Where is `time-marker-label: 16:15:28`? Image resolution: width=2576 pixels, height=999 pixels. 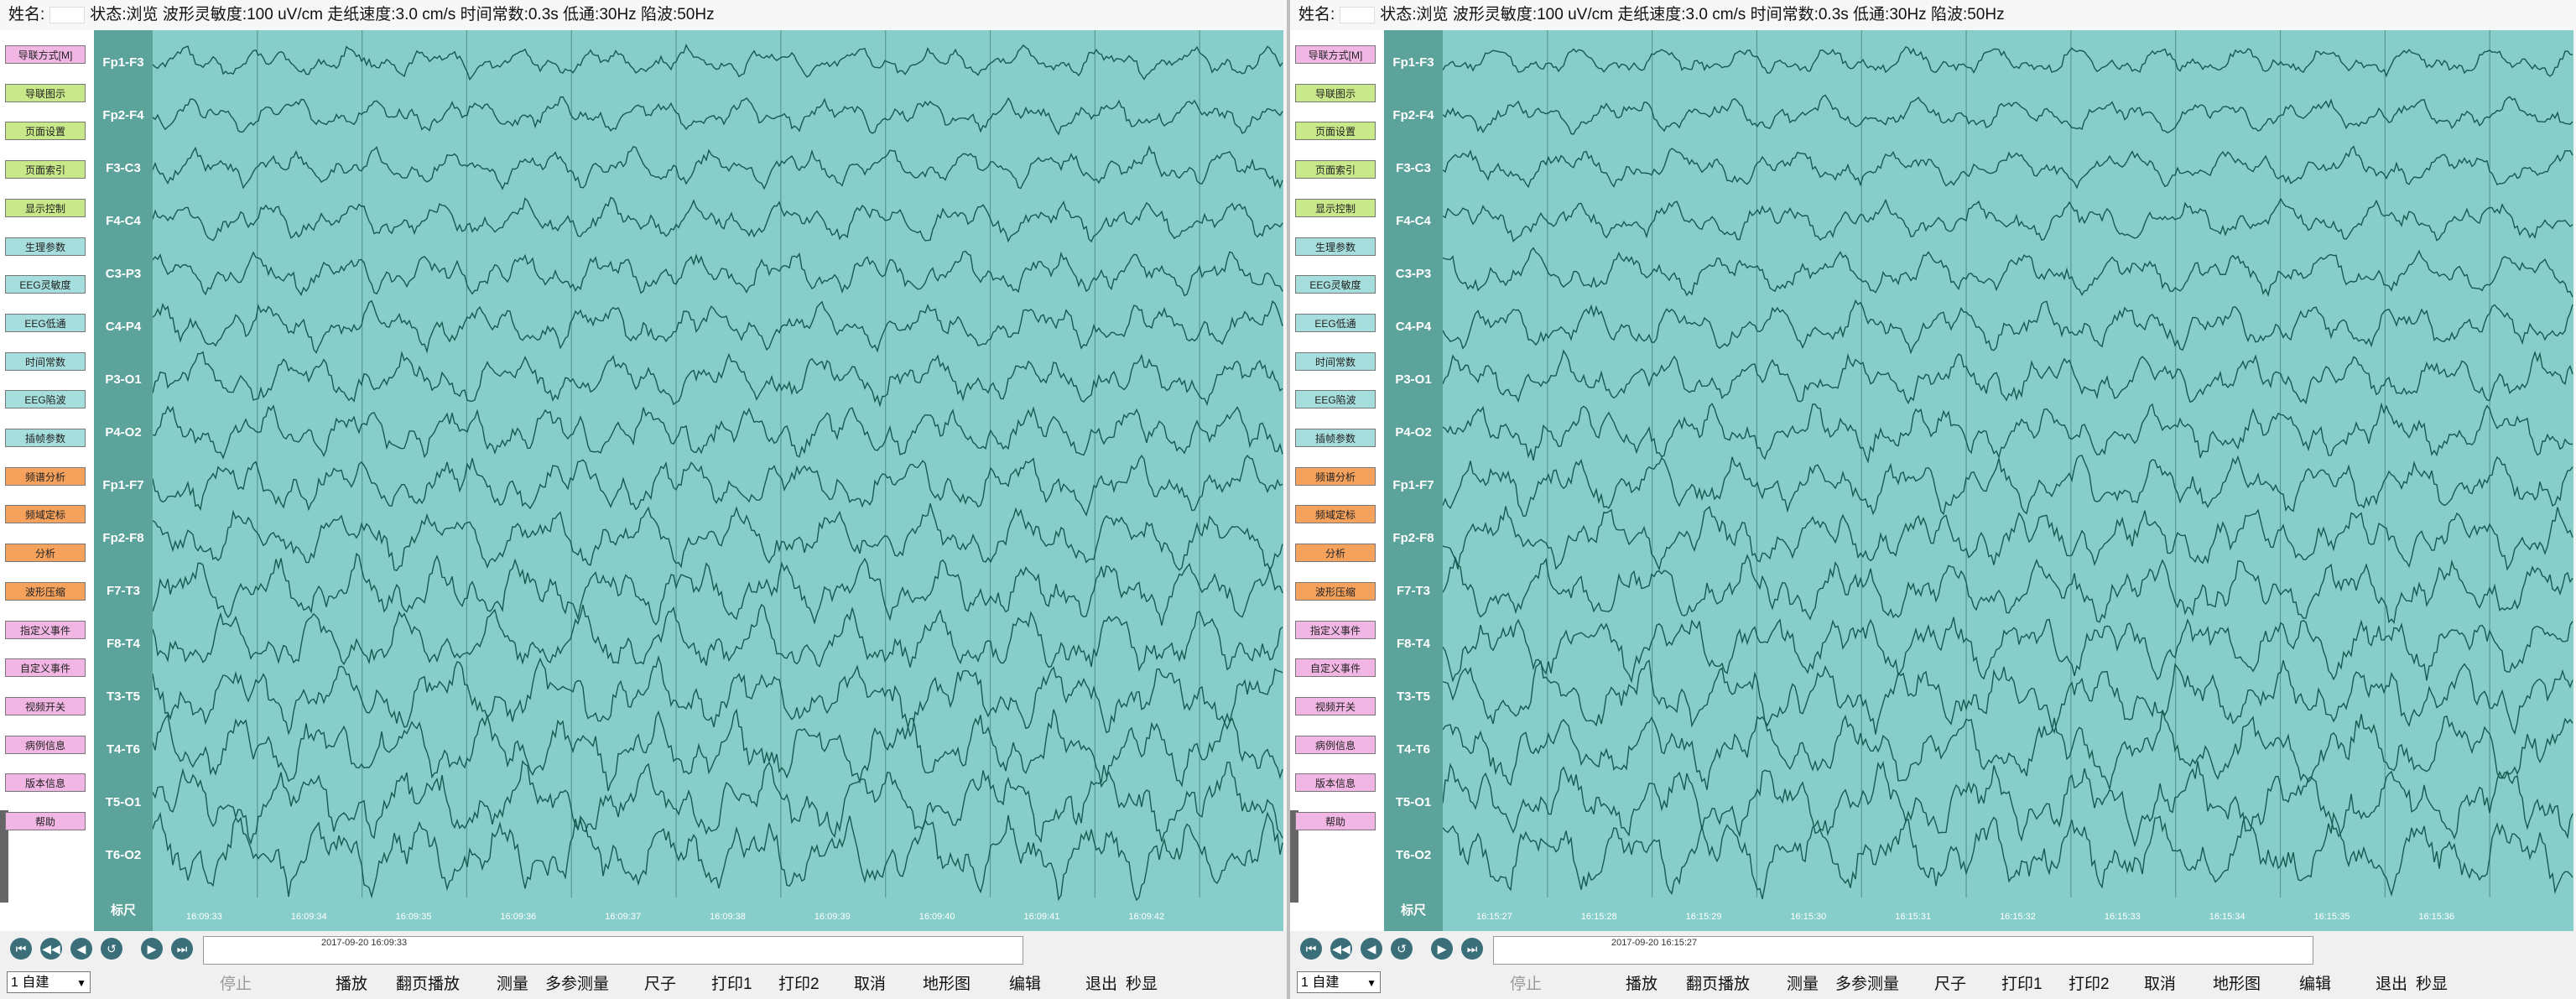
time-marker-label: 16:15:28 is located at coordinates (1599, 917).